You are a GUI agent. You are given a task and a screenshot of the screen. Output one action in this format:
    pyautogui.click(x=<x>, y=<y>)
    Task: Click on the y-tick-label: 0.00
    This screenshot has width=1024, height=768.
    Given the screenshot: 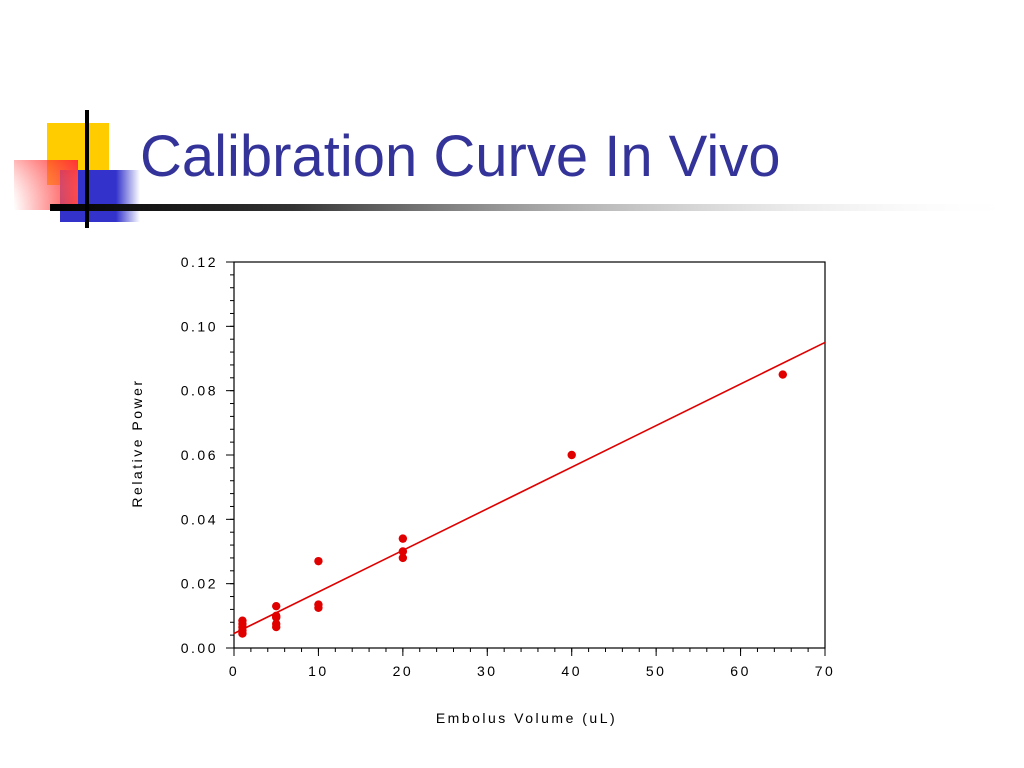 What is the action you would take?
    pyautogui.click(x=199, y=648)
    